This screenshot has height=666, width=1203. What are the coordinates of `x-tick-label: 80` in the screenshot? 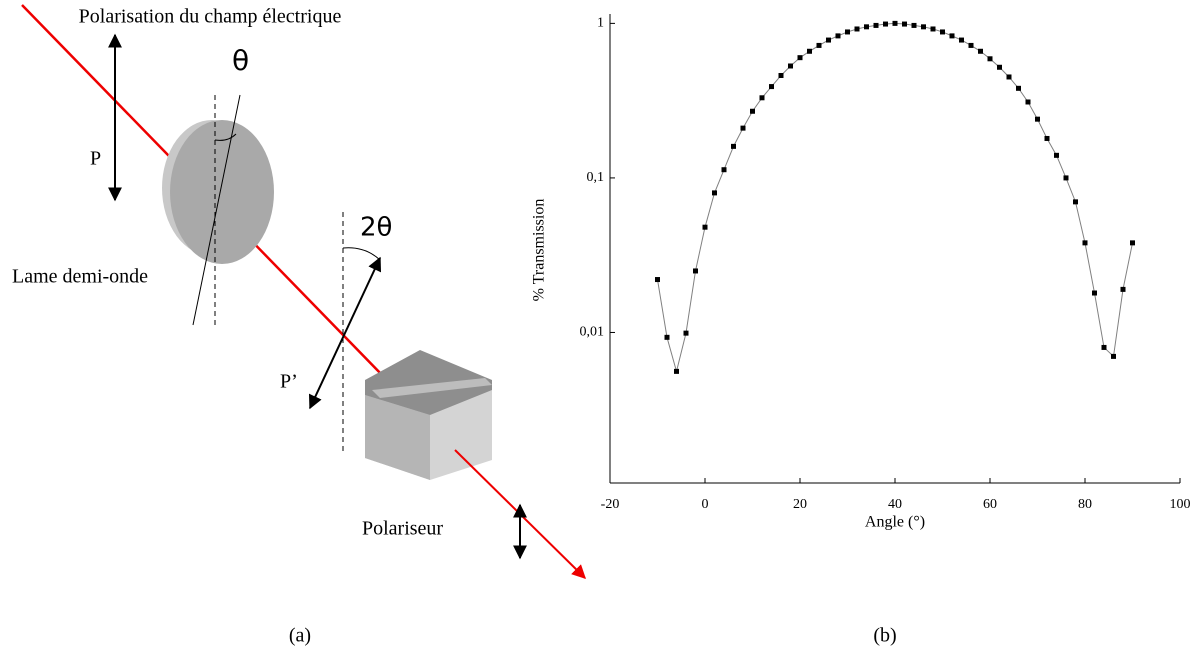 It's located at (1085, 504).